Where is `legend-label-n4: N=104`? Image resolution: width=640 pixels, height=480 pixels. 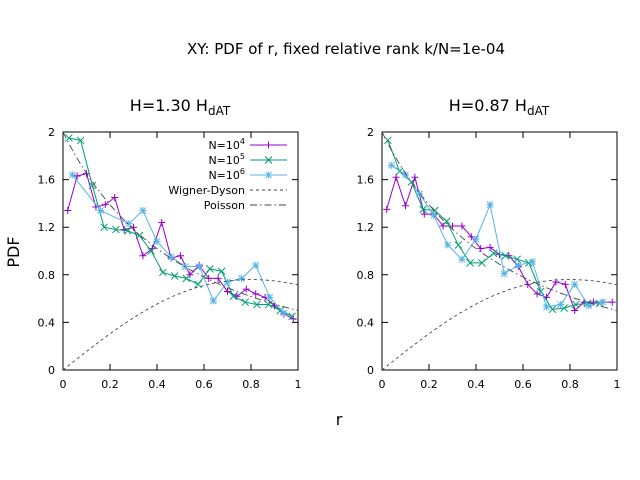 legend-label-n4: N=104 is located at coordinates (226, 144).